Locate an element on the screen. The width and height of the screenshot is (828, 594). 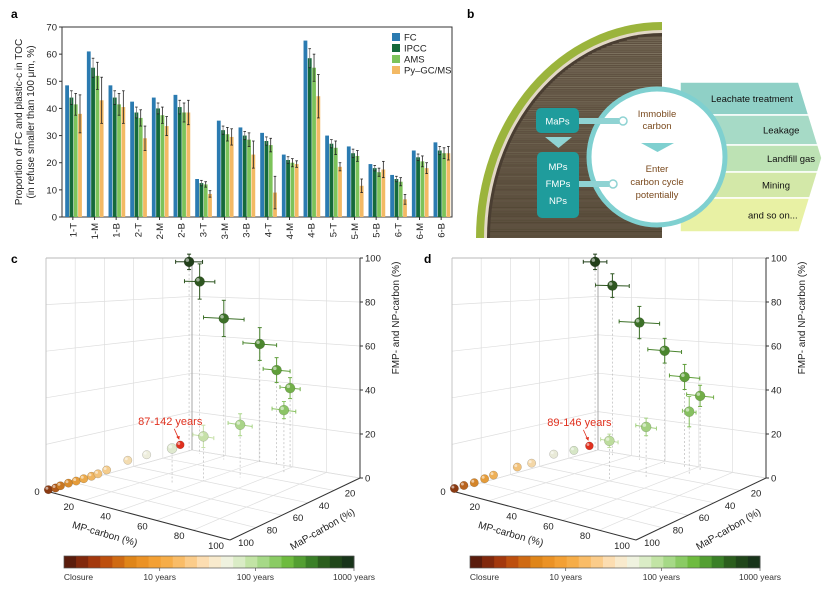
bar-ams-2-M is located at coordinates (162, 166).